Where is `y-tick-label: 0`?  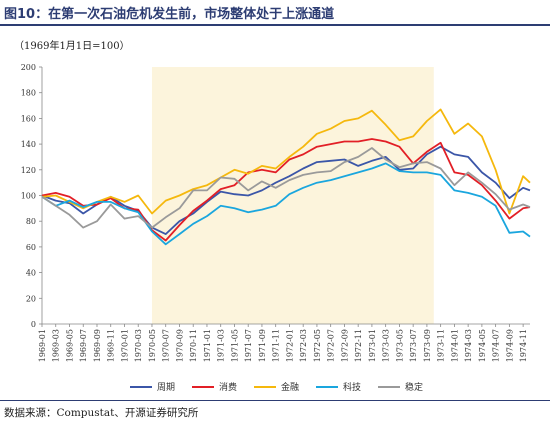
y-tick-label: 0 is located at coordinates (33, 324).